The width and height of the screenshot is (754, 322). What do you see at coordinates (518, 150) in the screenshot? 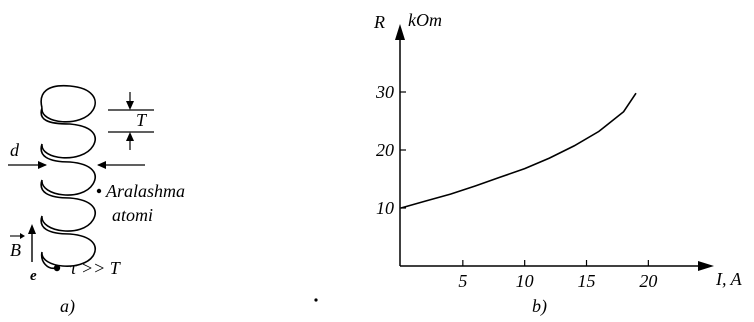
I see `series-line` at bounding box center [518, 150].